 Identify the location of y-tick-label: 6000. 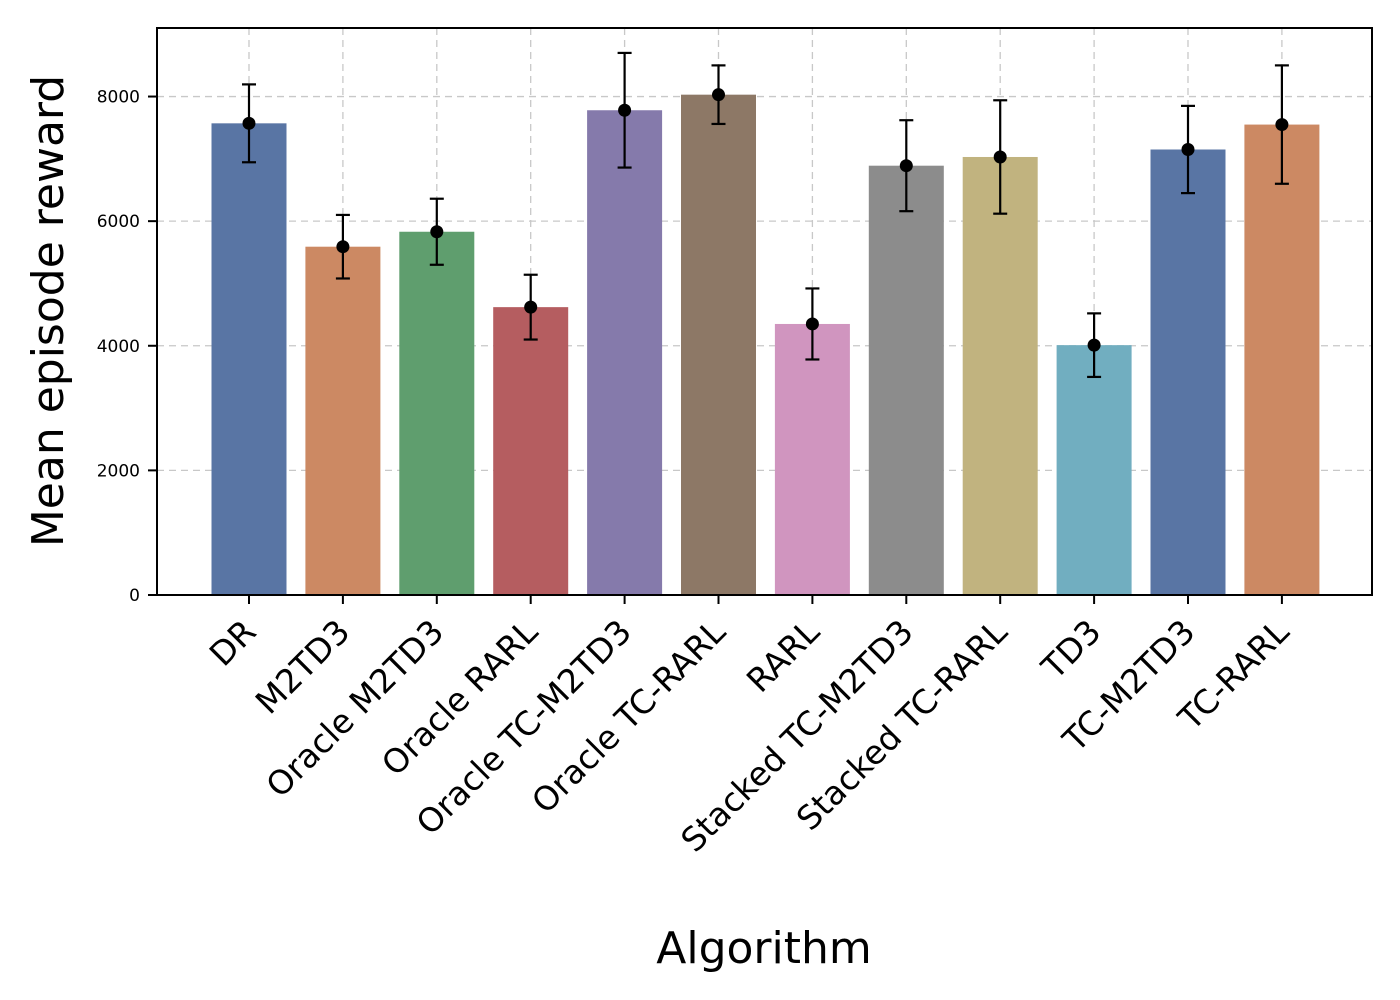
(118, 222).